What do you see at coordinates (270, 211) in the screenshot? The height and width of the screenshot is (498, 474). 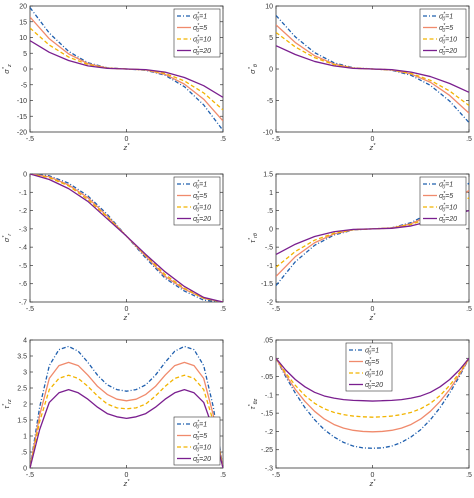 I see `y-tick-label: .5` at bounding box center [270, 211].